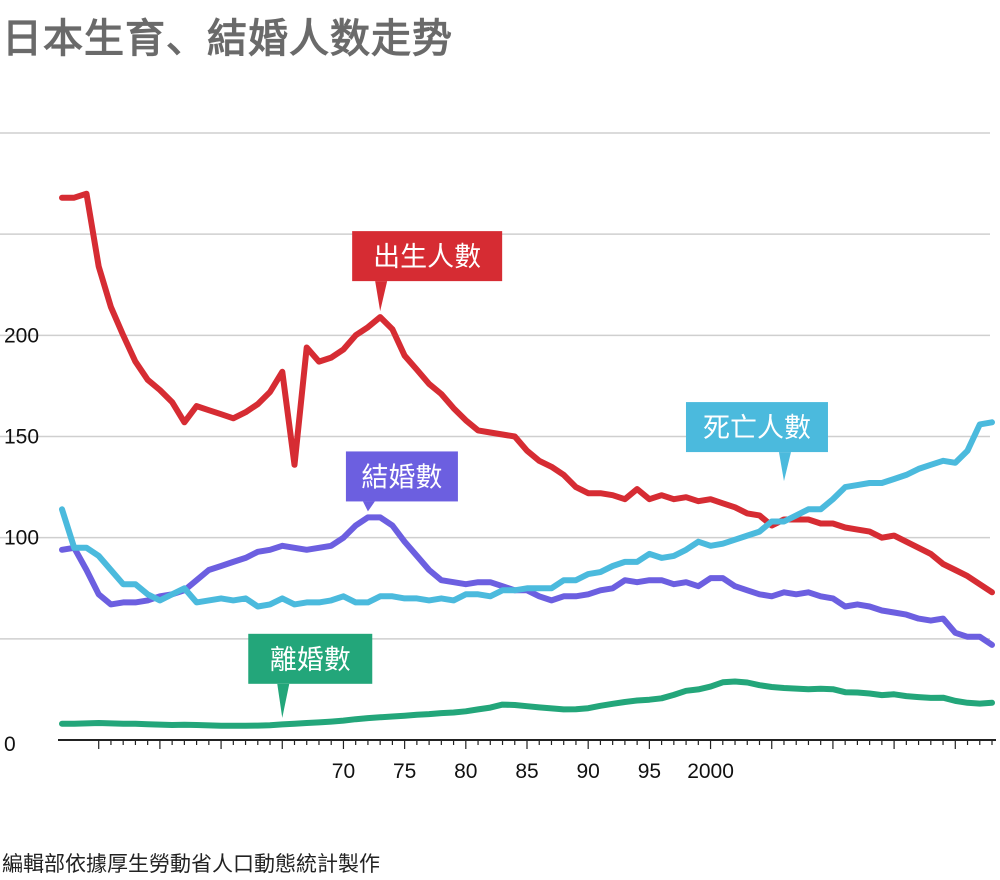 The image size is (1000, 880). What do you see at coordinates (588, 771) in the screenshot?
I see `x-tick-label-1990: 90` at bounding box center [588, 771].